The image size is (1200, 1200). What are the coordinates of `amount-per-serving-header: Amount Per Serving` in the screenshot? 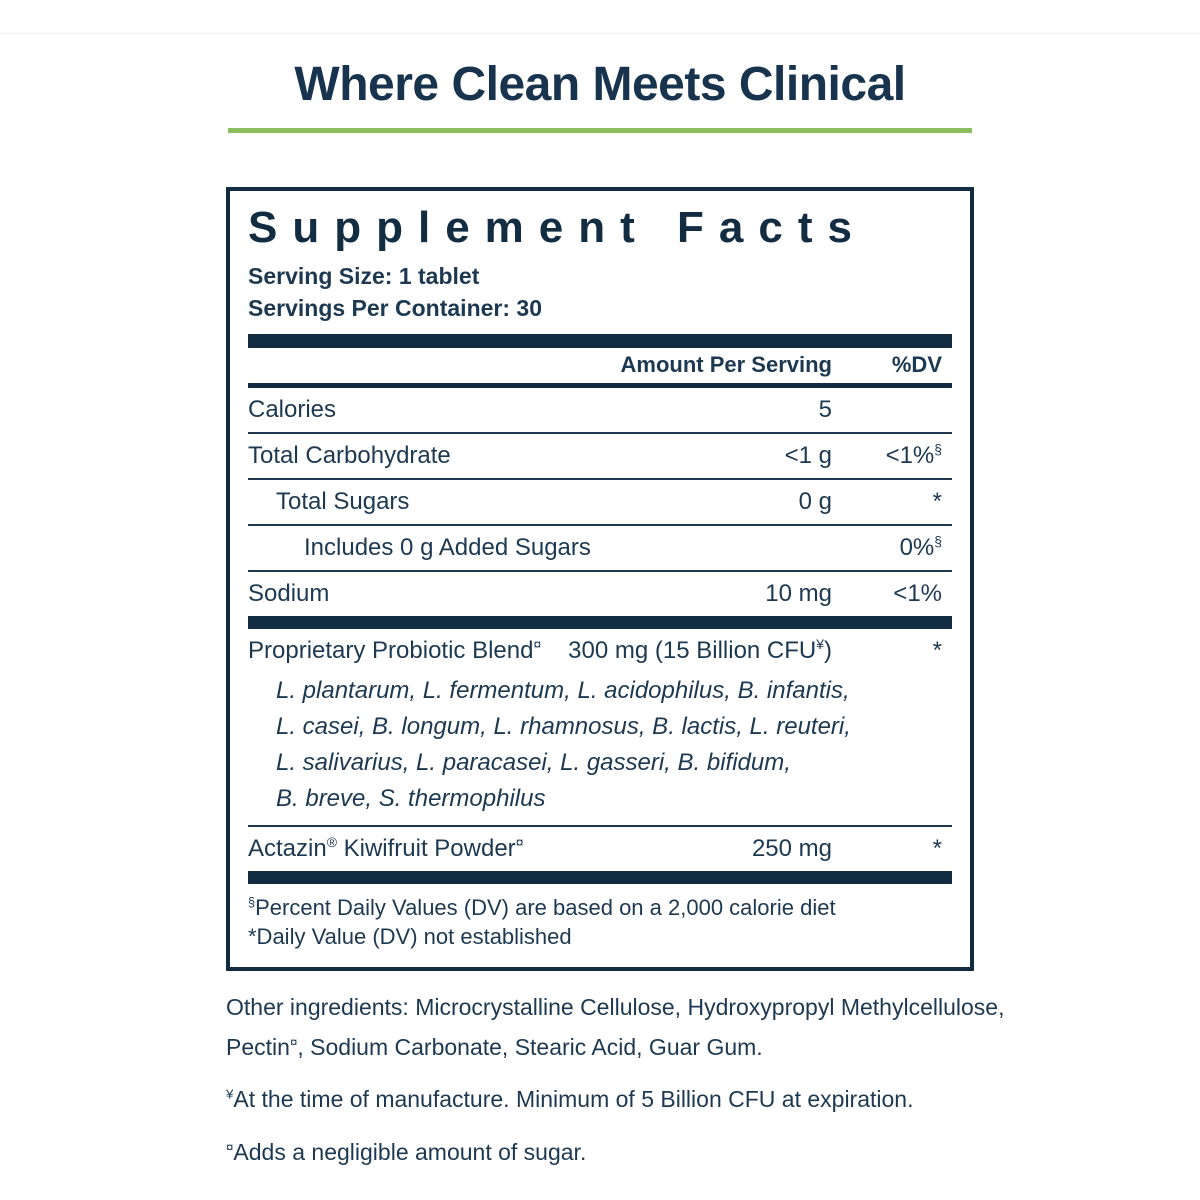 It's located at (726, 365).